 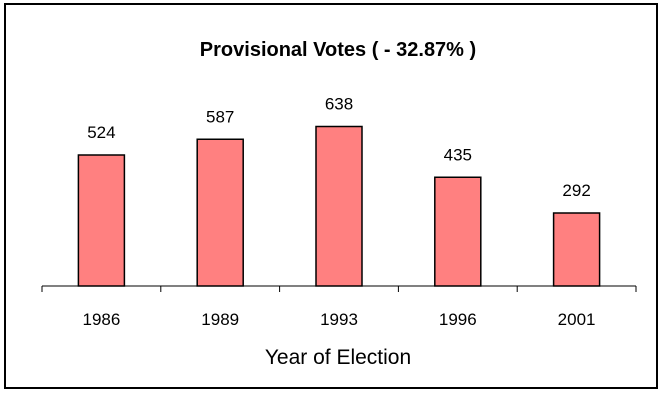 I want to click on x-tick-label-1993: 1993, so click(x=339, y=319).